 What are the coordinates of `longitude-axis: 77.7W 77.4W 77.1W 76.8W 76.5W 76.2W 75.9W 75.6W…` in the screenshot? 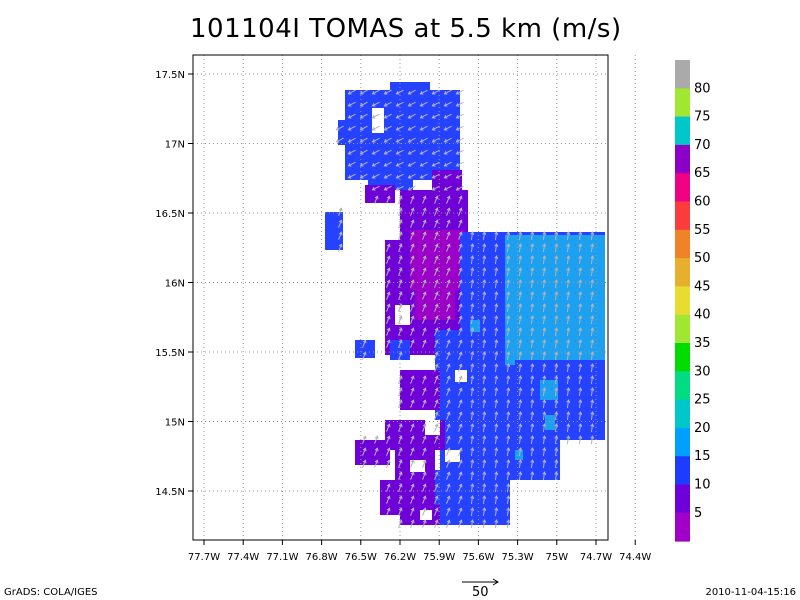 It's located at (419, 551).